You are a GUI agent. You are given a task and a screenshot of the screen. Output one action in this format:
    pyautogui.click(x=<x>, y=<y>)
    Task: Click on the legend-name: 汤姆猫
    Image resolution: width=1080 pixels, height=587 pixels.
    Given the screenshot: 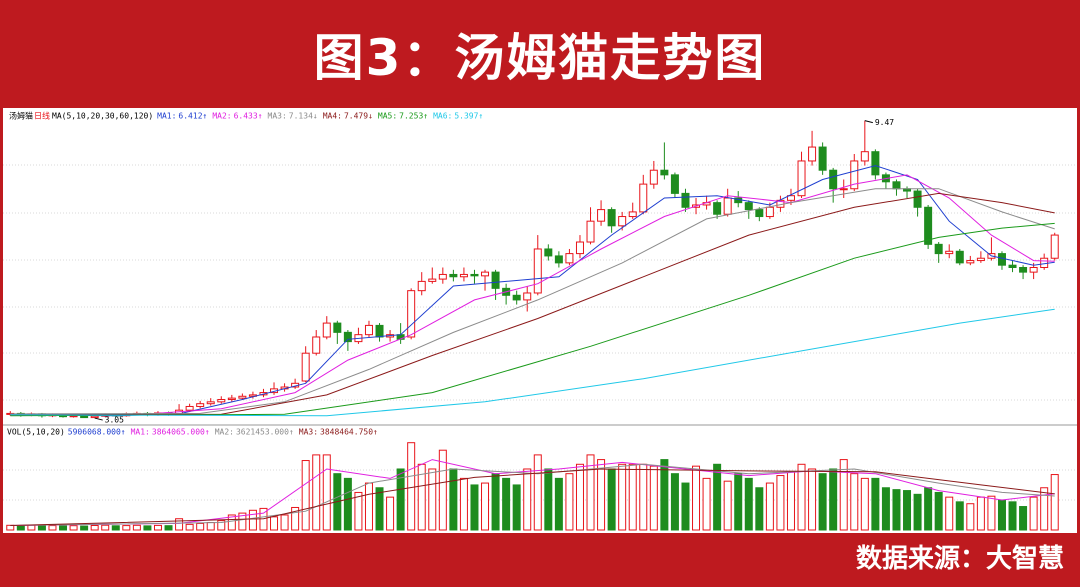 What is the action you would take?
    pyautogui.click(x=21, y=116)
    